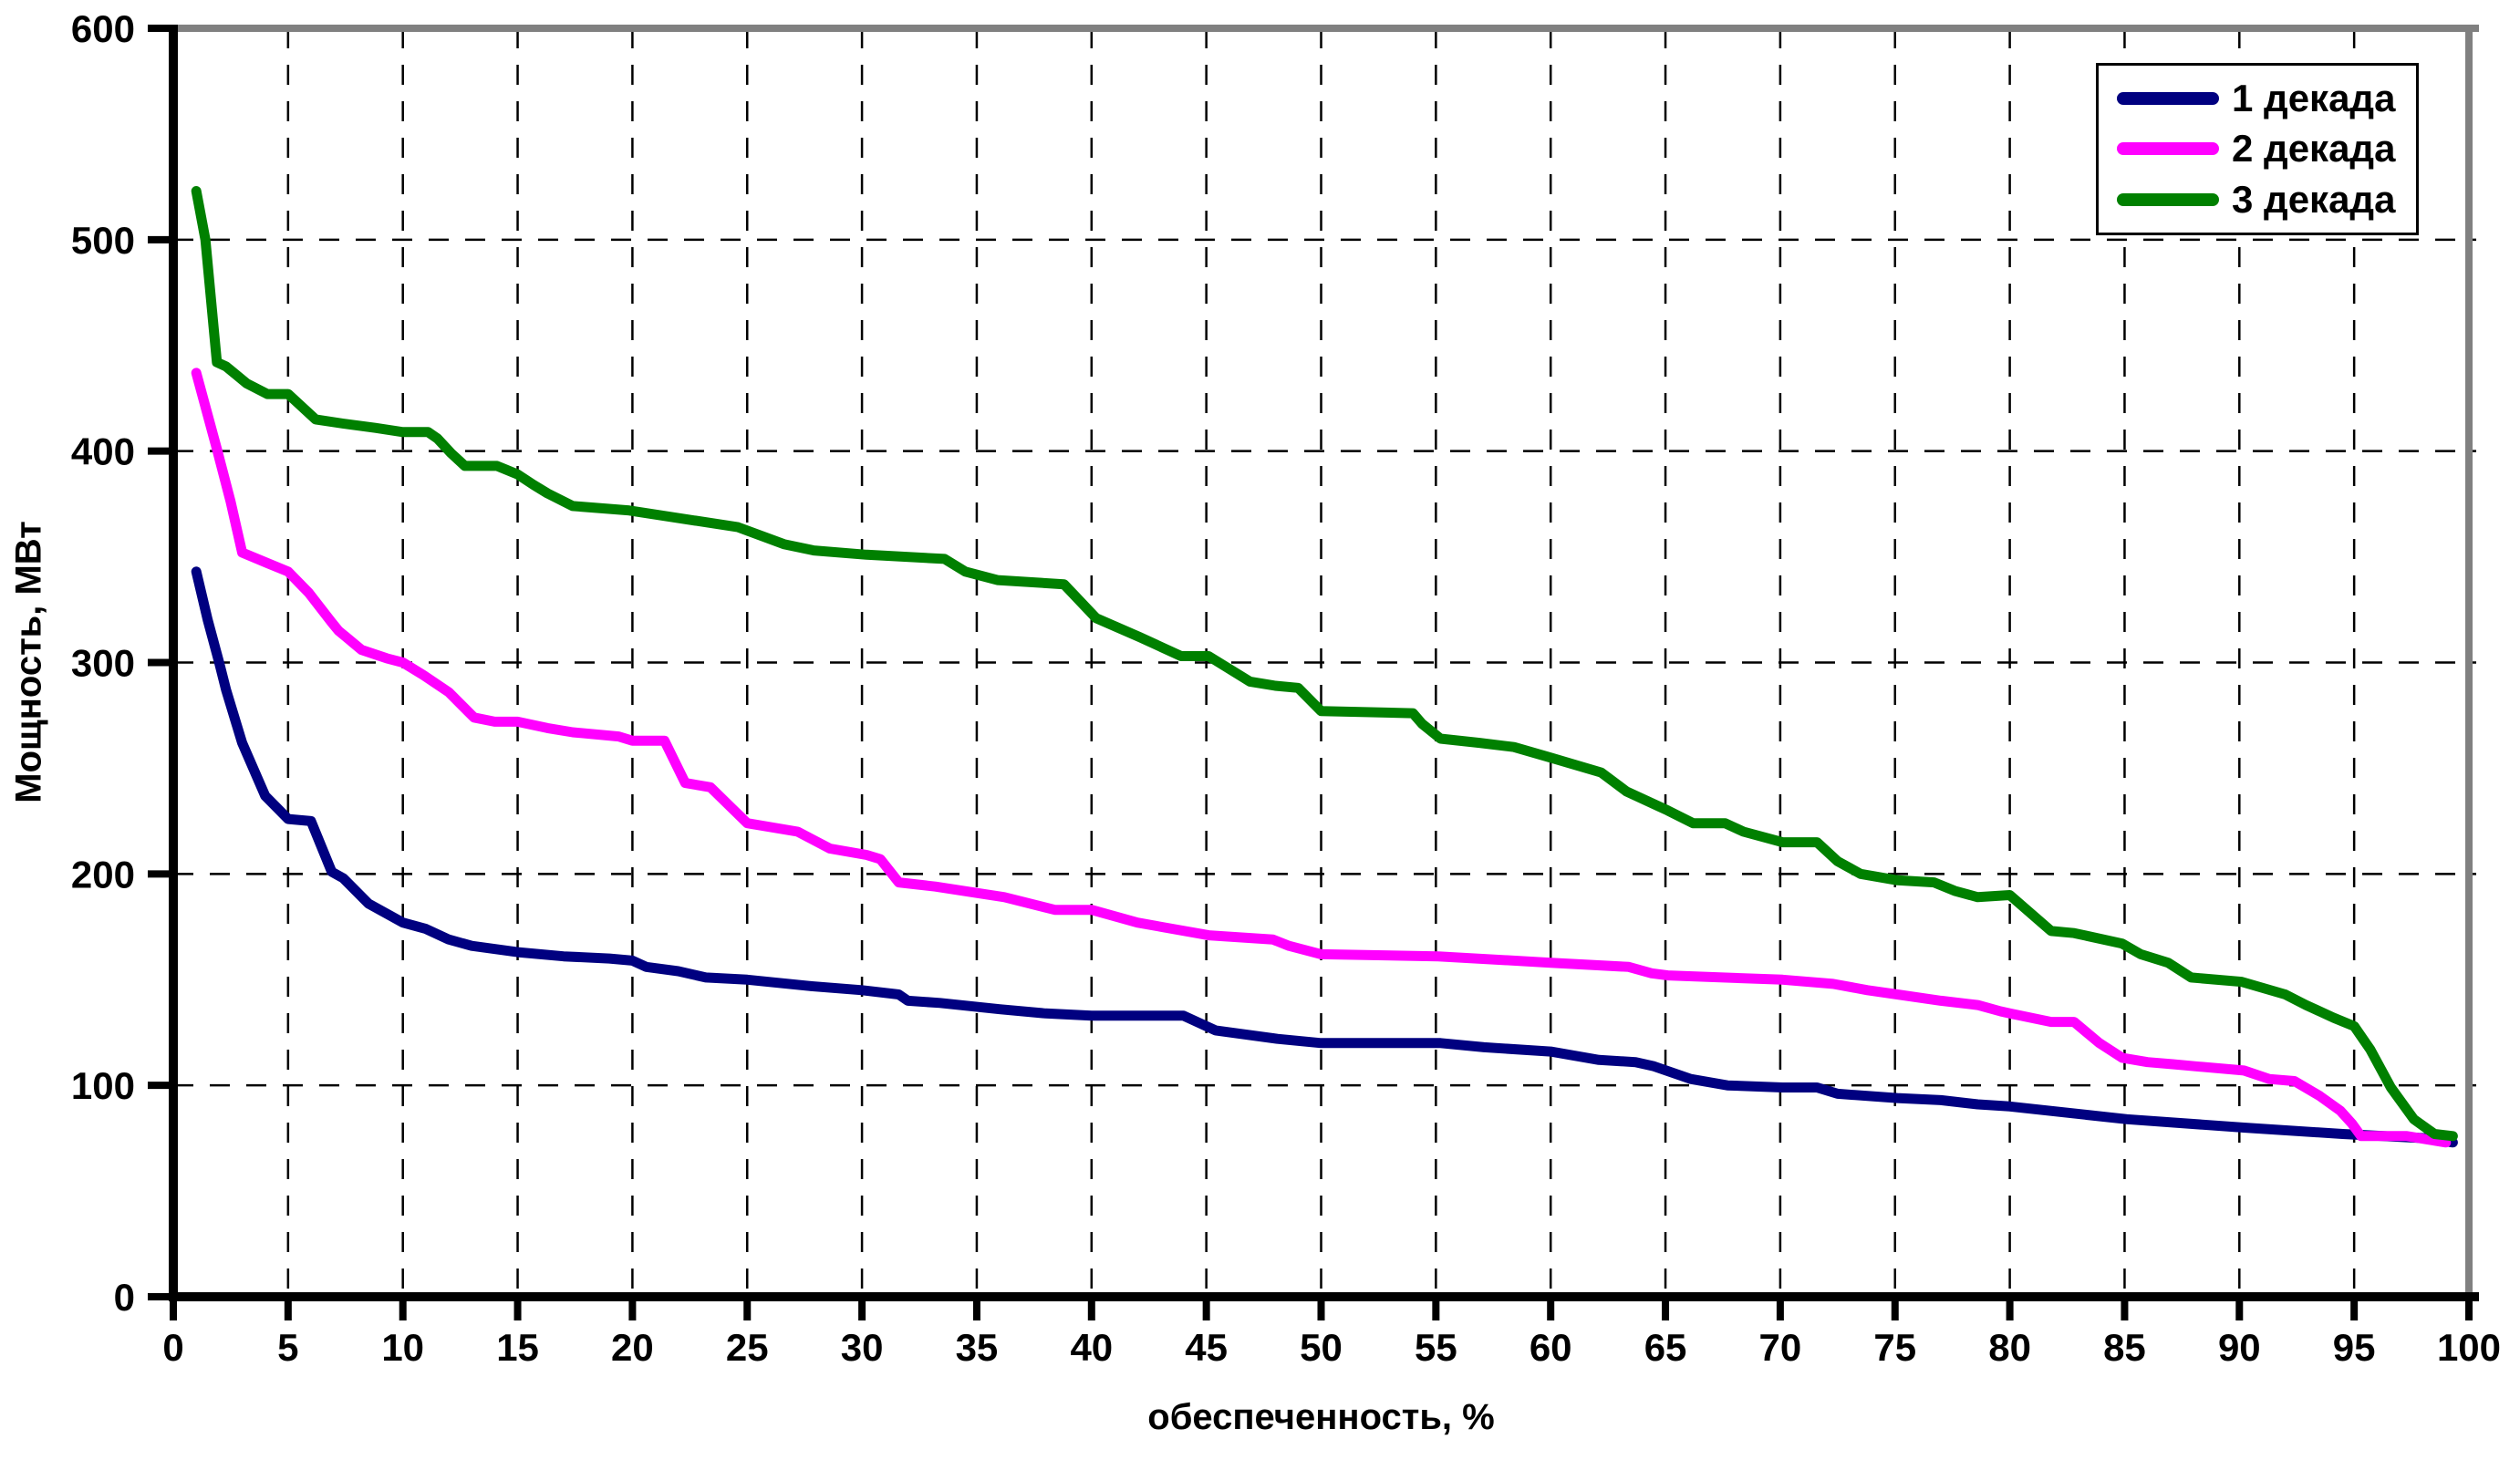  I want to click on x-tick-label: 100, so click(2469, 1347).